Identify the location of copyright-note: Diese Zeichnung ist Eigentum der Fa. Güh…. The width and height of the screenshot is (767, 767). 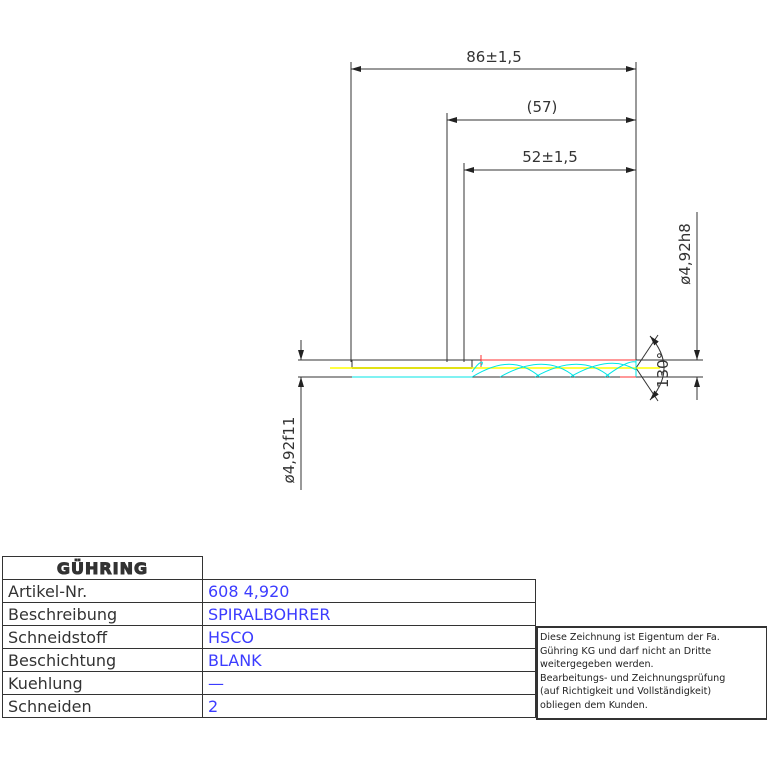
(651, 673).